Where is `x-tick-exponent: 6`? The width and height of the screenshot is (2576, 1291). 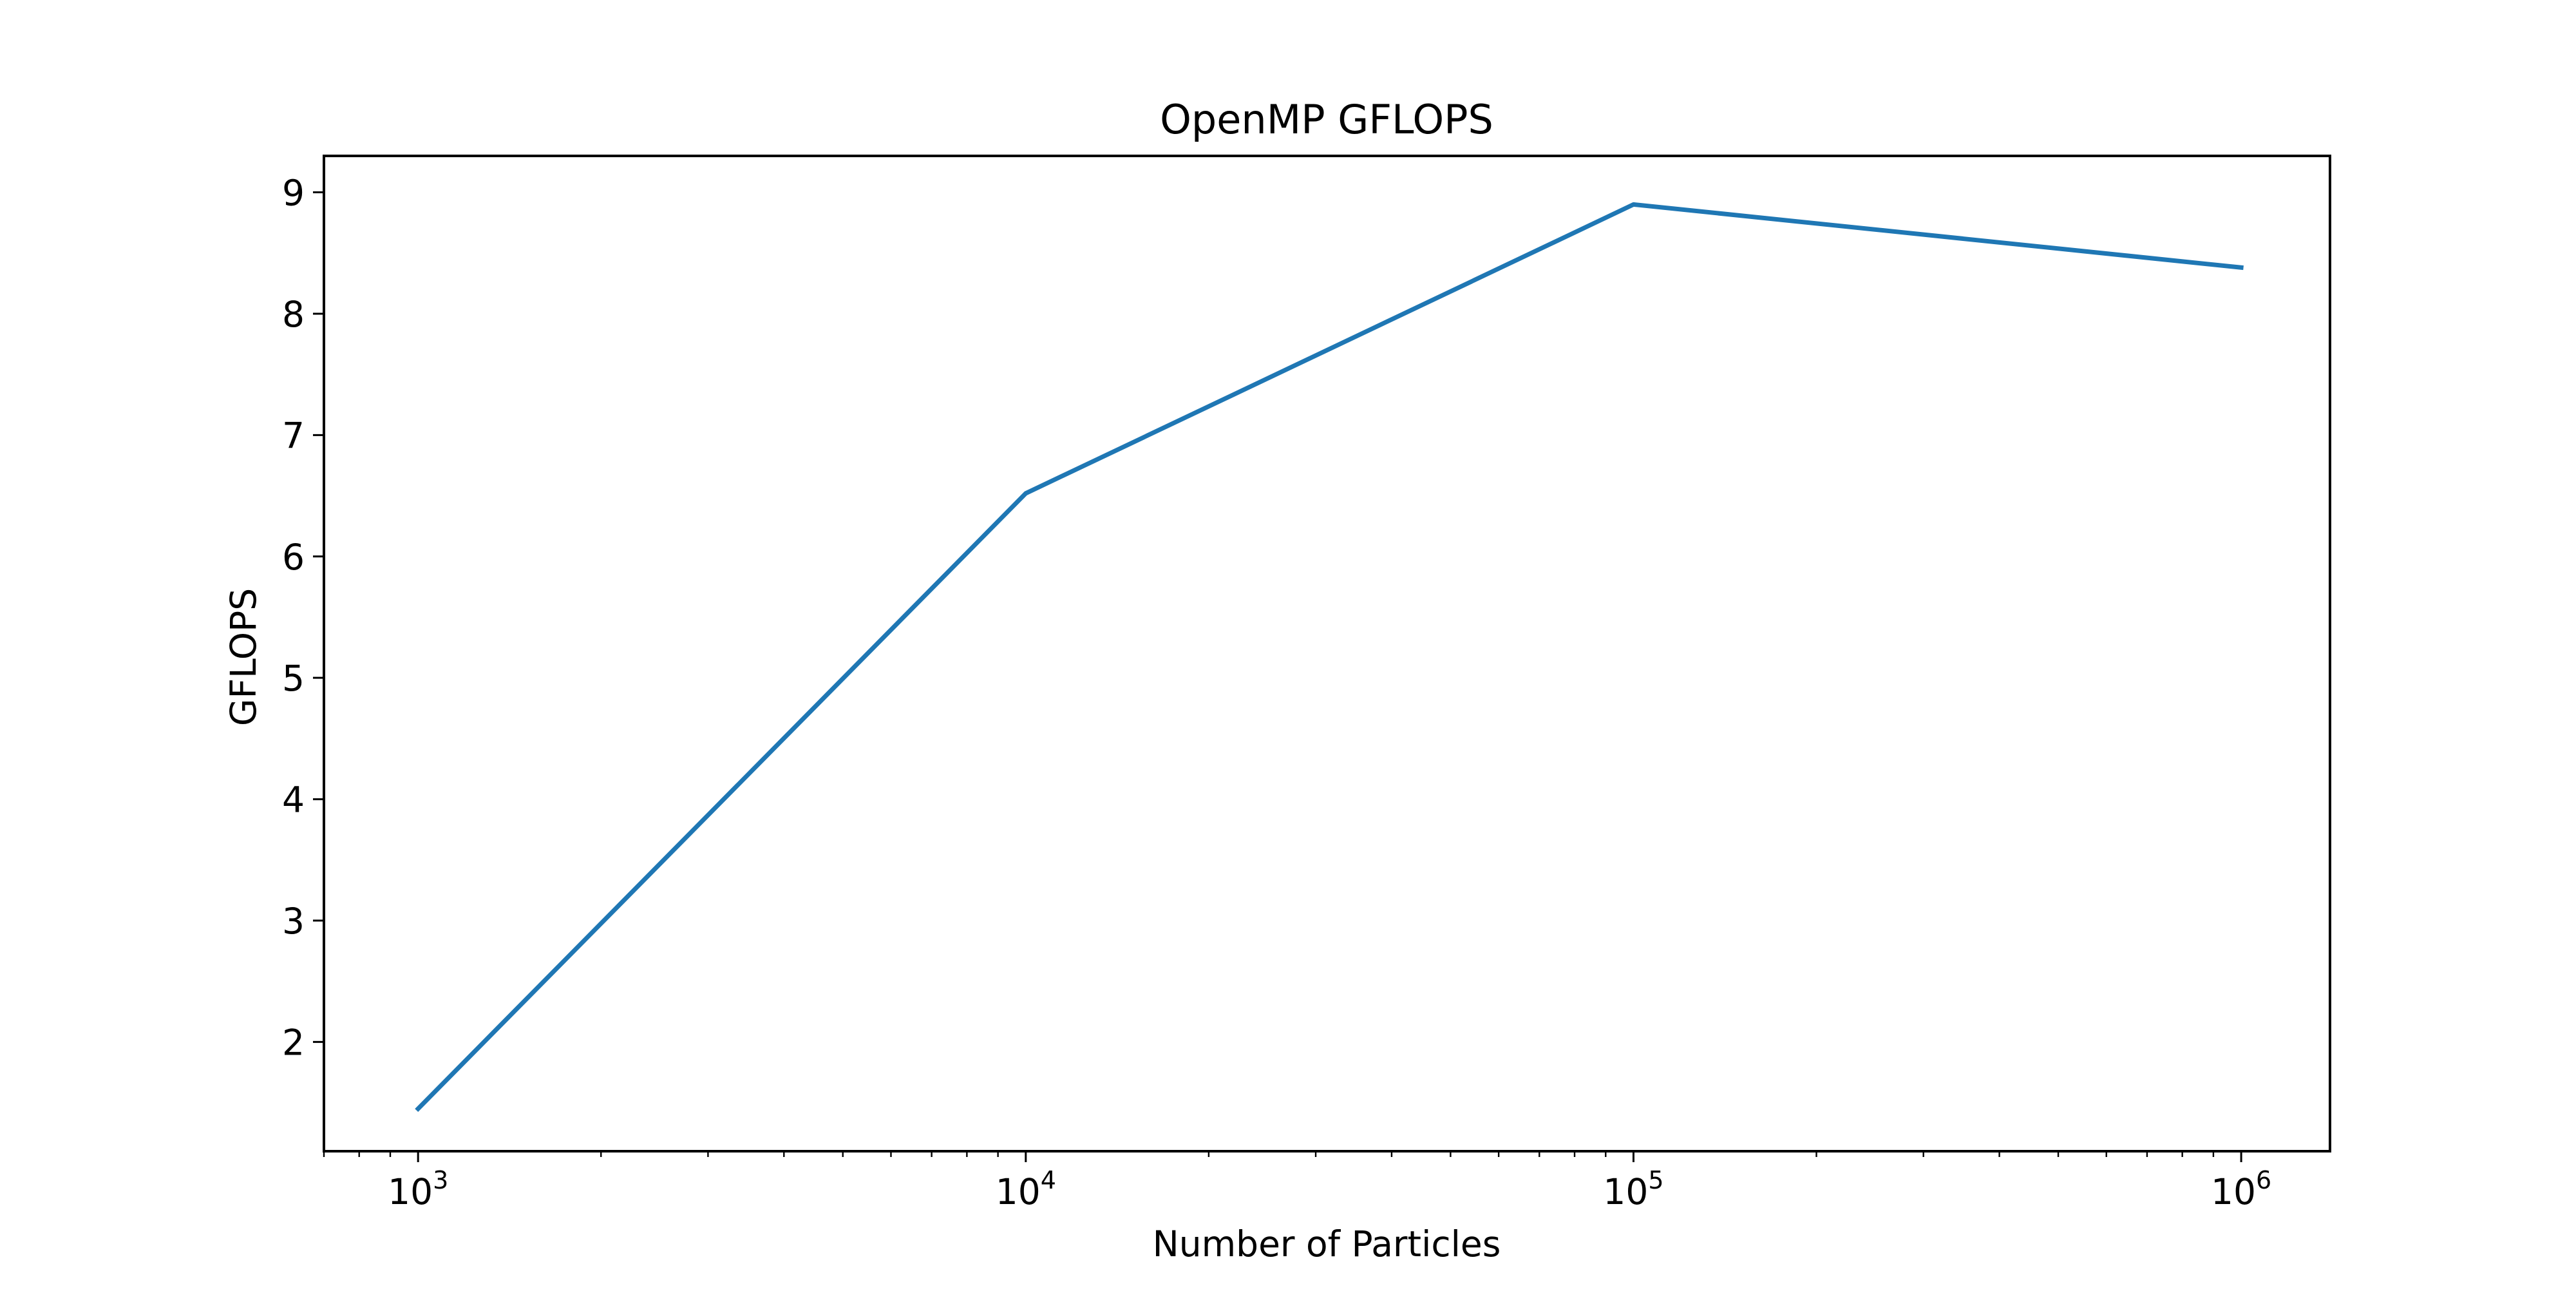 x-tick-exponent: 6 is located at coordinates (2264, 1180).